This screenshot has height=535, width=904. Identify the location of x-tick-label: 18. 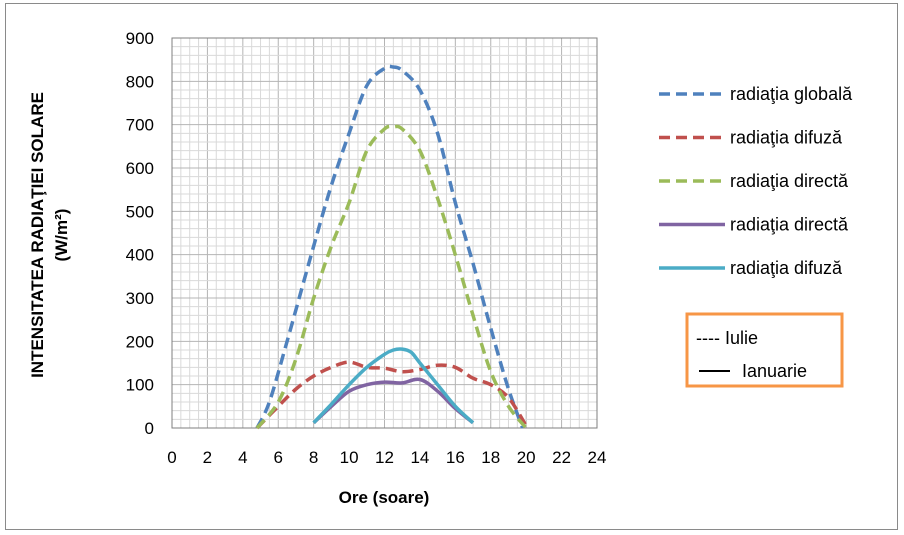
(490, 457).